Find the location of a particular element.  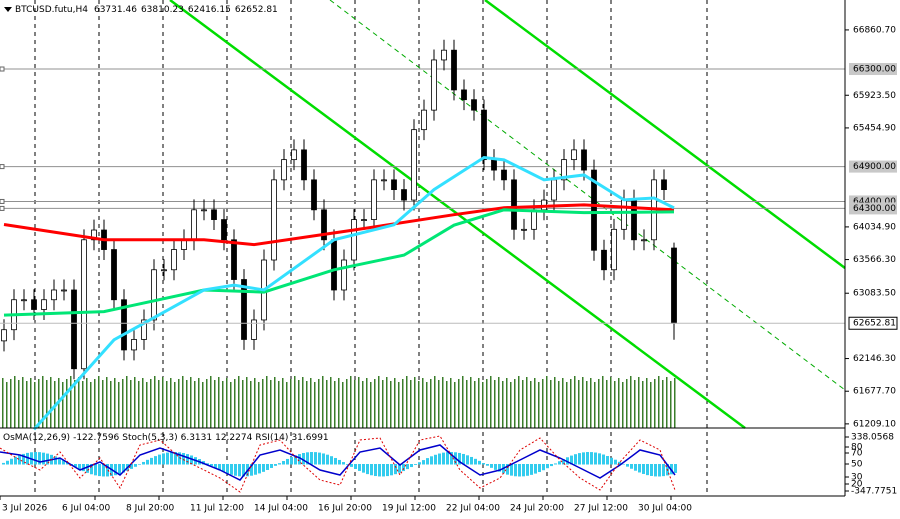

indicator-tick-label: 50 is located at coordinates (857, 465).